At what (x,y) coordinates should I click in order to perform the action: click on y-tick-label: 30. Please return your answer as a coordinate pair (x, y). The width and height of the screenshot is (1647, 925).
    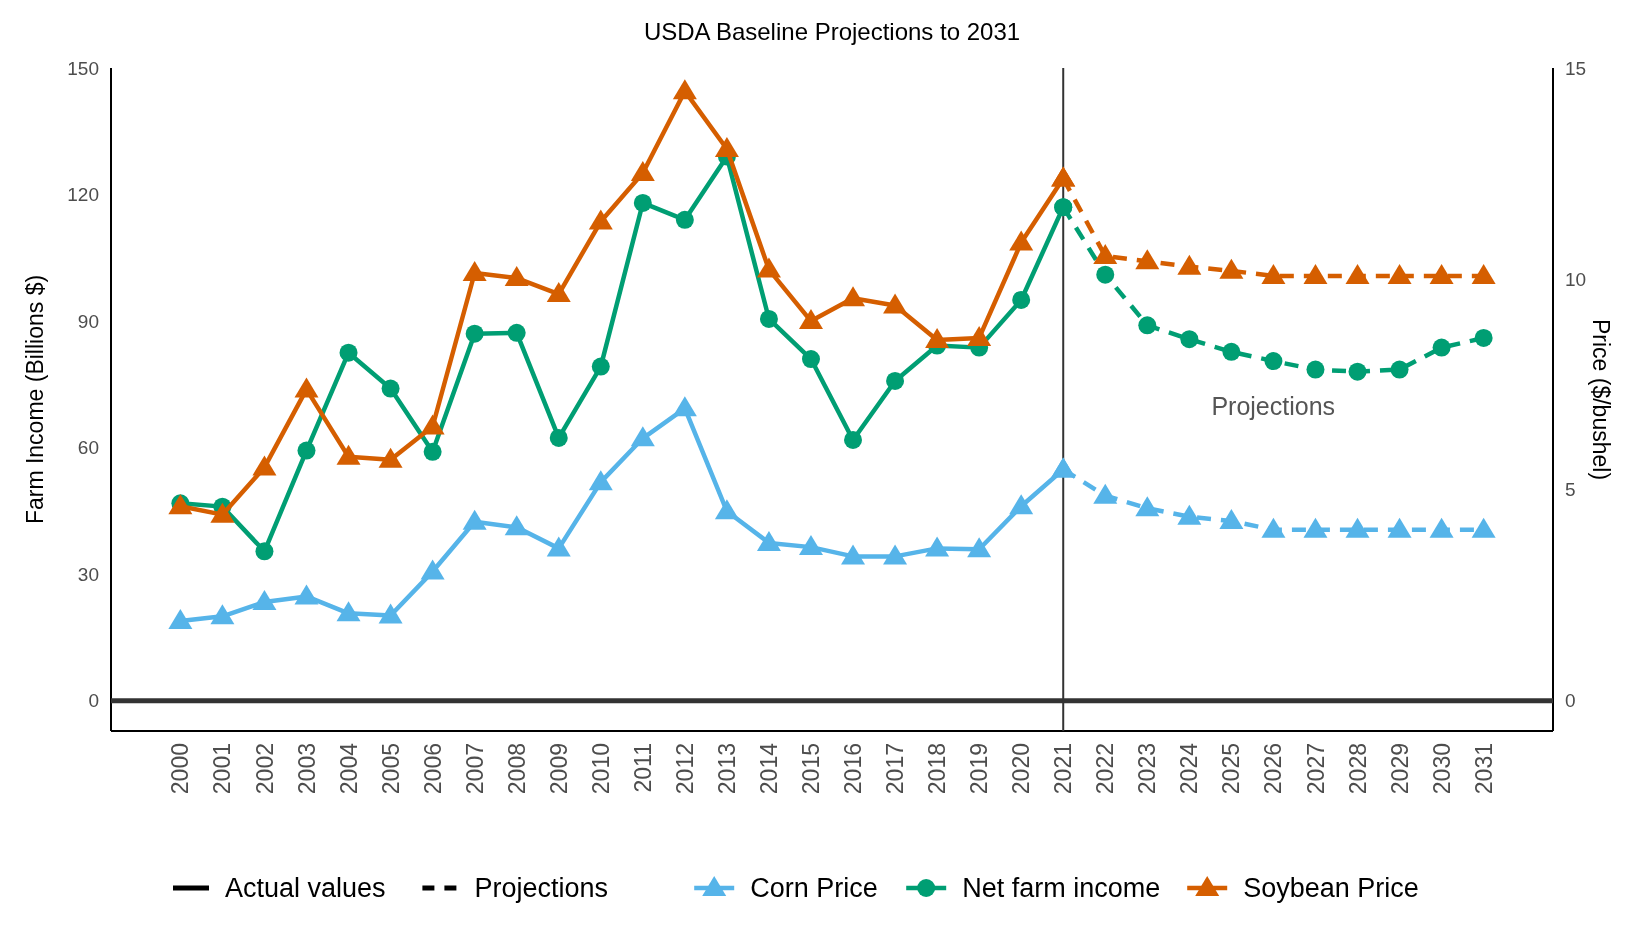
    Looking at the image, I should click on (88, 574).